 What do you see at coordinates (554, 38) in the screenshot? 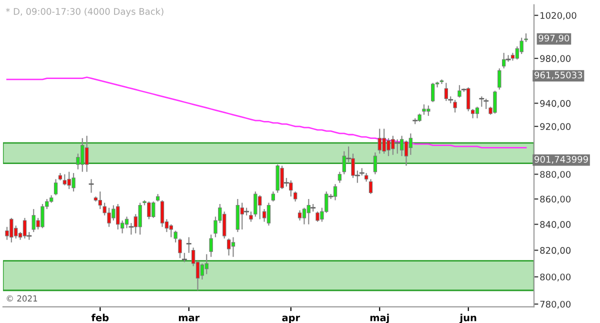
I see `annotation: 997,90` at bounding box center [554, 38].